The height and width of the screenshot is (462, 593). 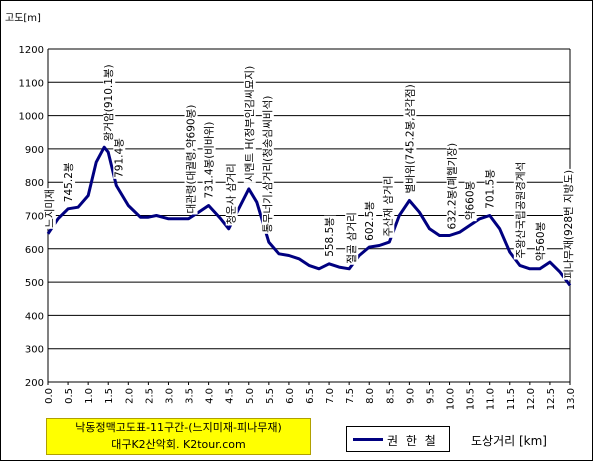 What do you see at coordinates (330, 396) in the screenshot?
I see `x-tick-label: 7.0` at bounding box center [330, 396].